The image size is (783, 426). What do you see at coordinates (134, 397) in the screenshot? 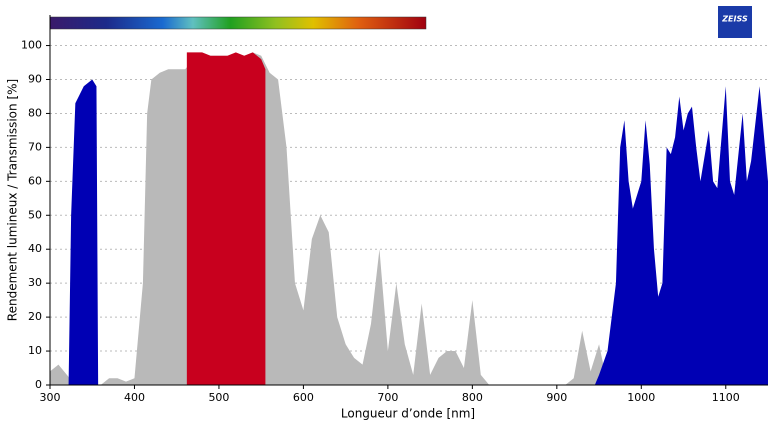
I see `x-tick-label: 400` at bounding box center [134, 397].